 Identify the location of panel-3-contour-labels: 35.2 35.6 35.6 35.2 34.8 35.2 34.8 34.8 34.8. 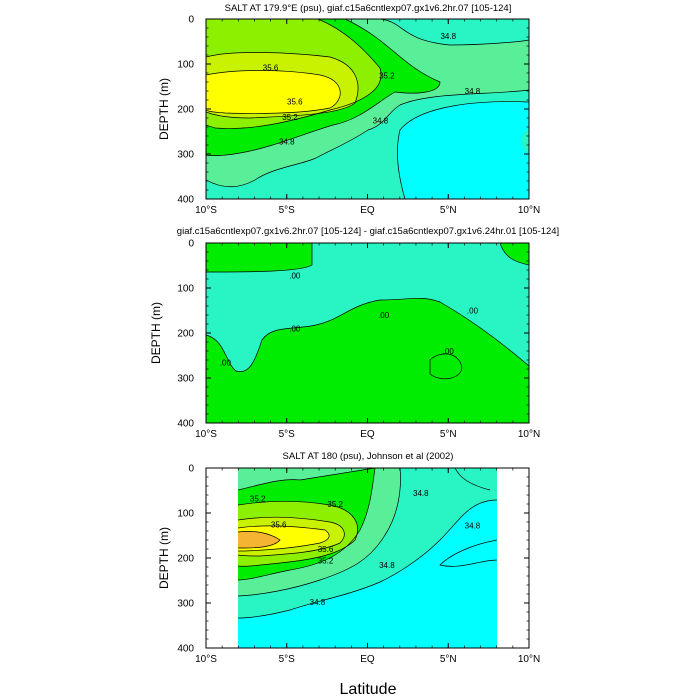
(365, 548).